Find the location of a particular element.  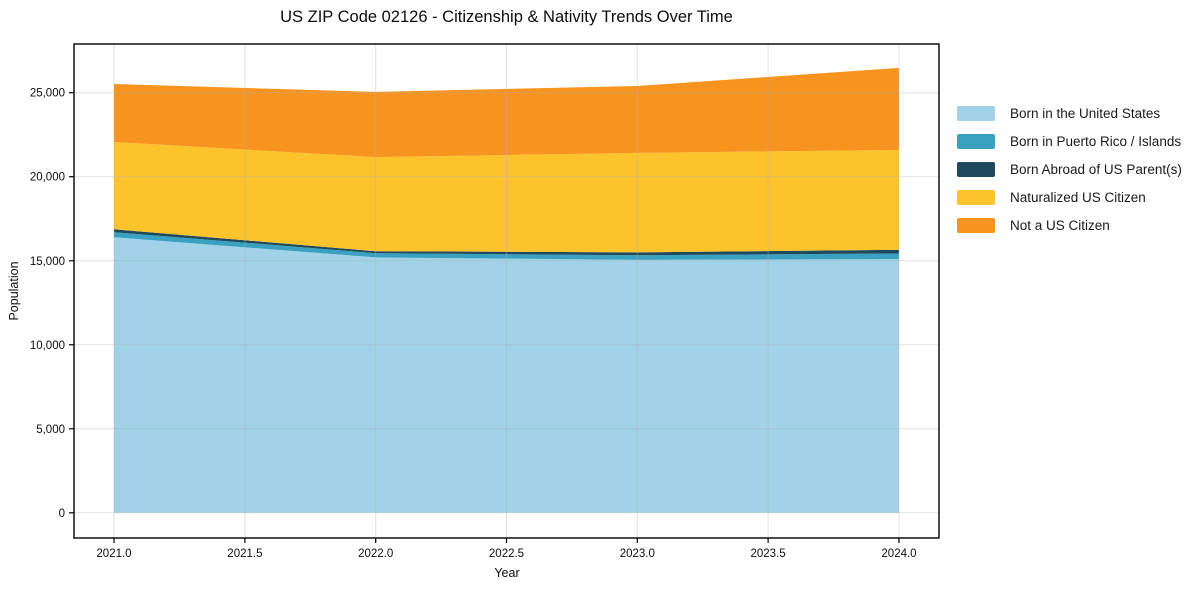

x-tick-label: 2023.5 is located at coordinates (768, 554).